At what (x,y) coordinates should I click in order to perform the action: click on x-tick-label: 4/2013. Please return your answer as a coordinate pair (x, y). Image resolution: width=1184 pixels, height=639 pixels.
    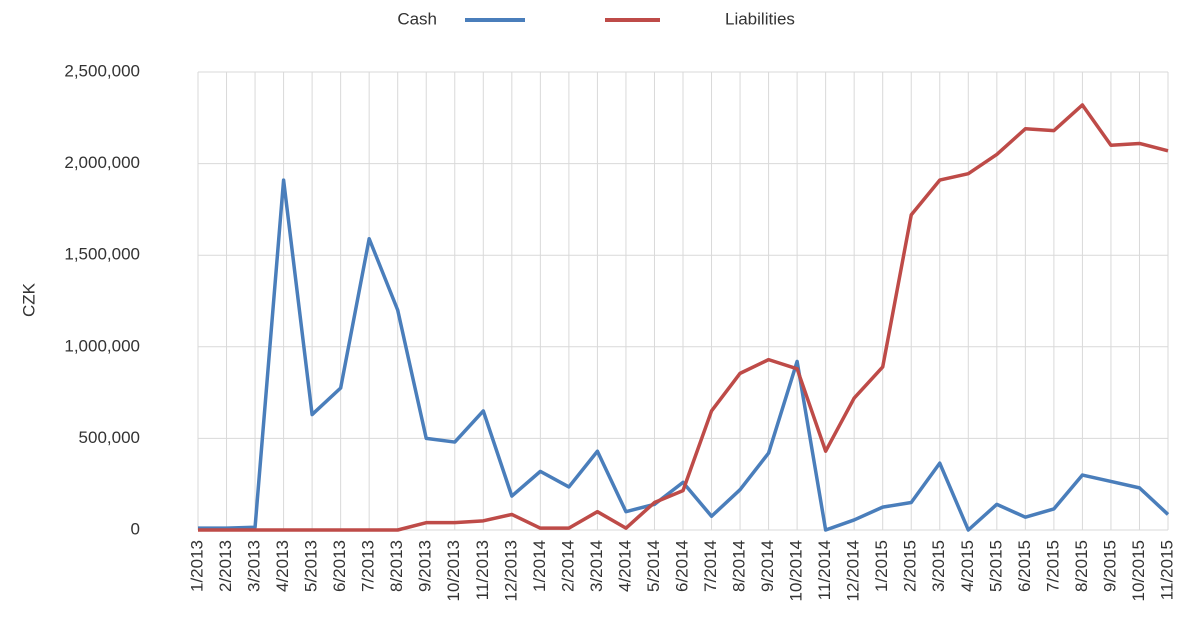
    Looking at the image, I should click on (282, 566).